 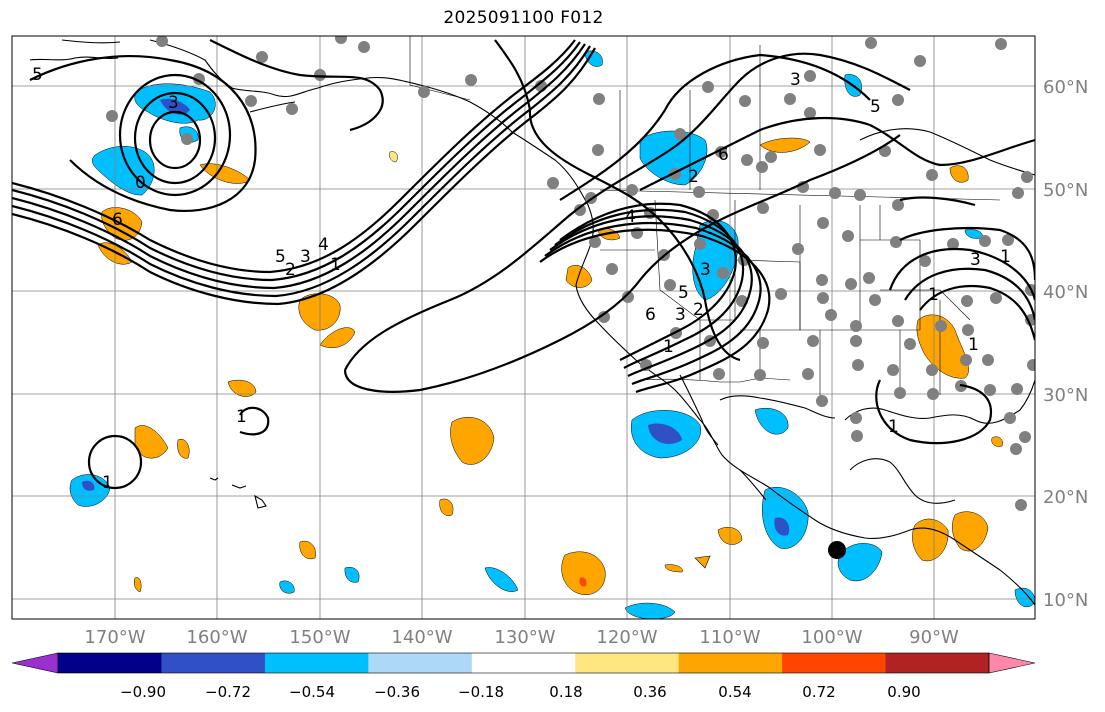 What do you see at coordinates (1065, 395) in the screenshot?
I see `lat-label: 30°N` at bounding box center [1065, 395].